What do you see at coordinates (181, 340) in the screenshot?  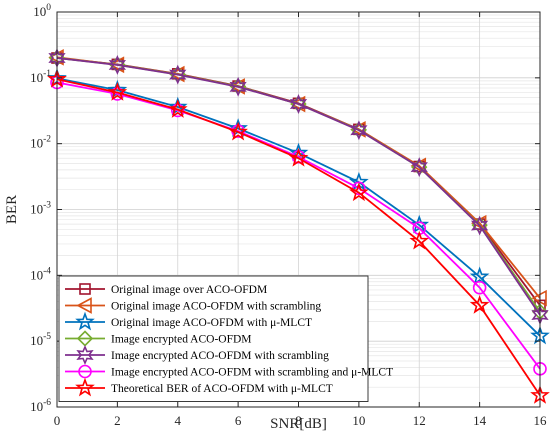 I see `legend-label: Image encrypted ACO-OFDM` at bounding box center [181, 340].